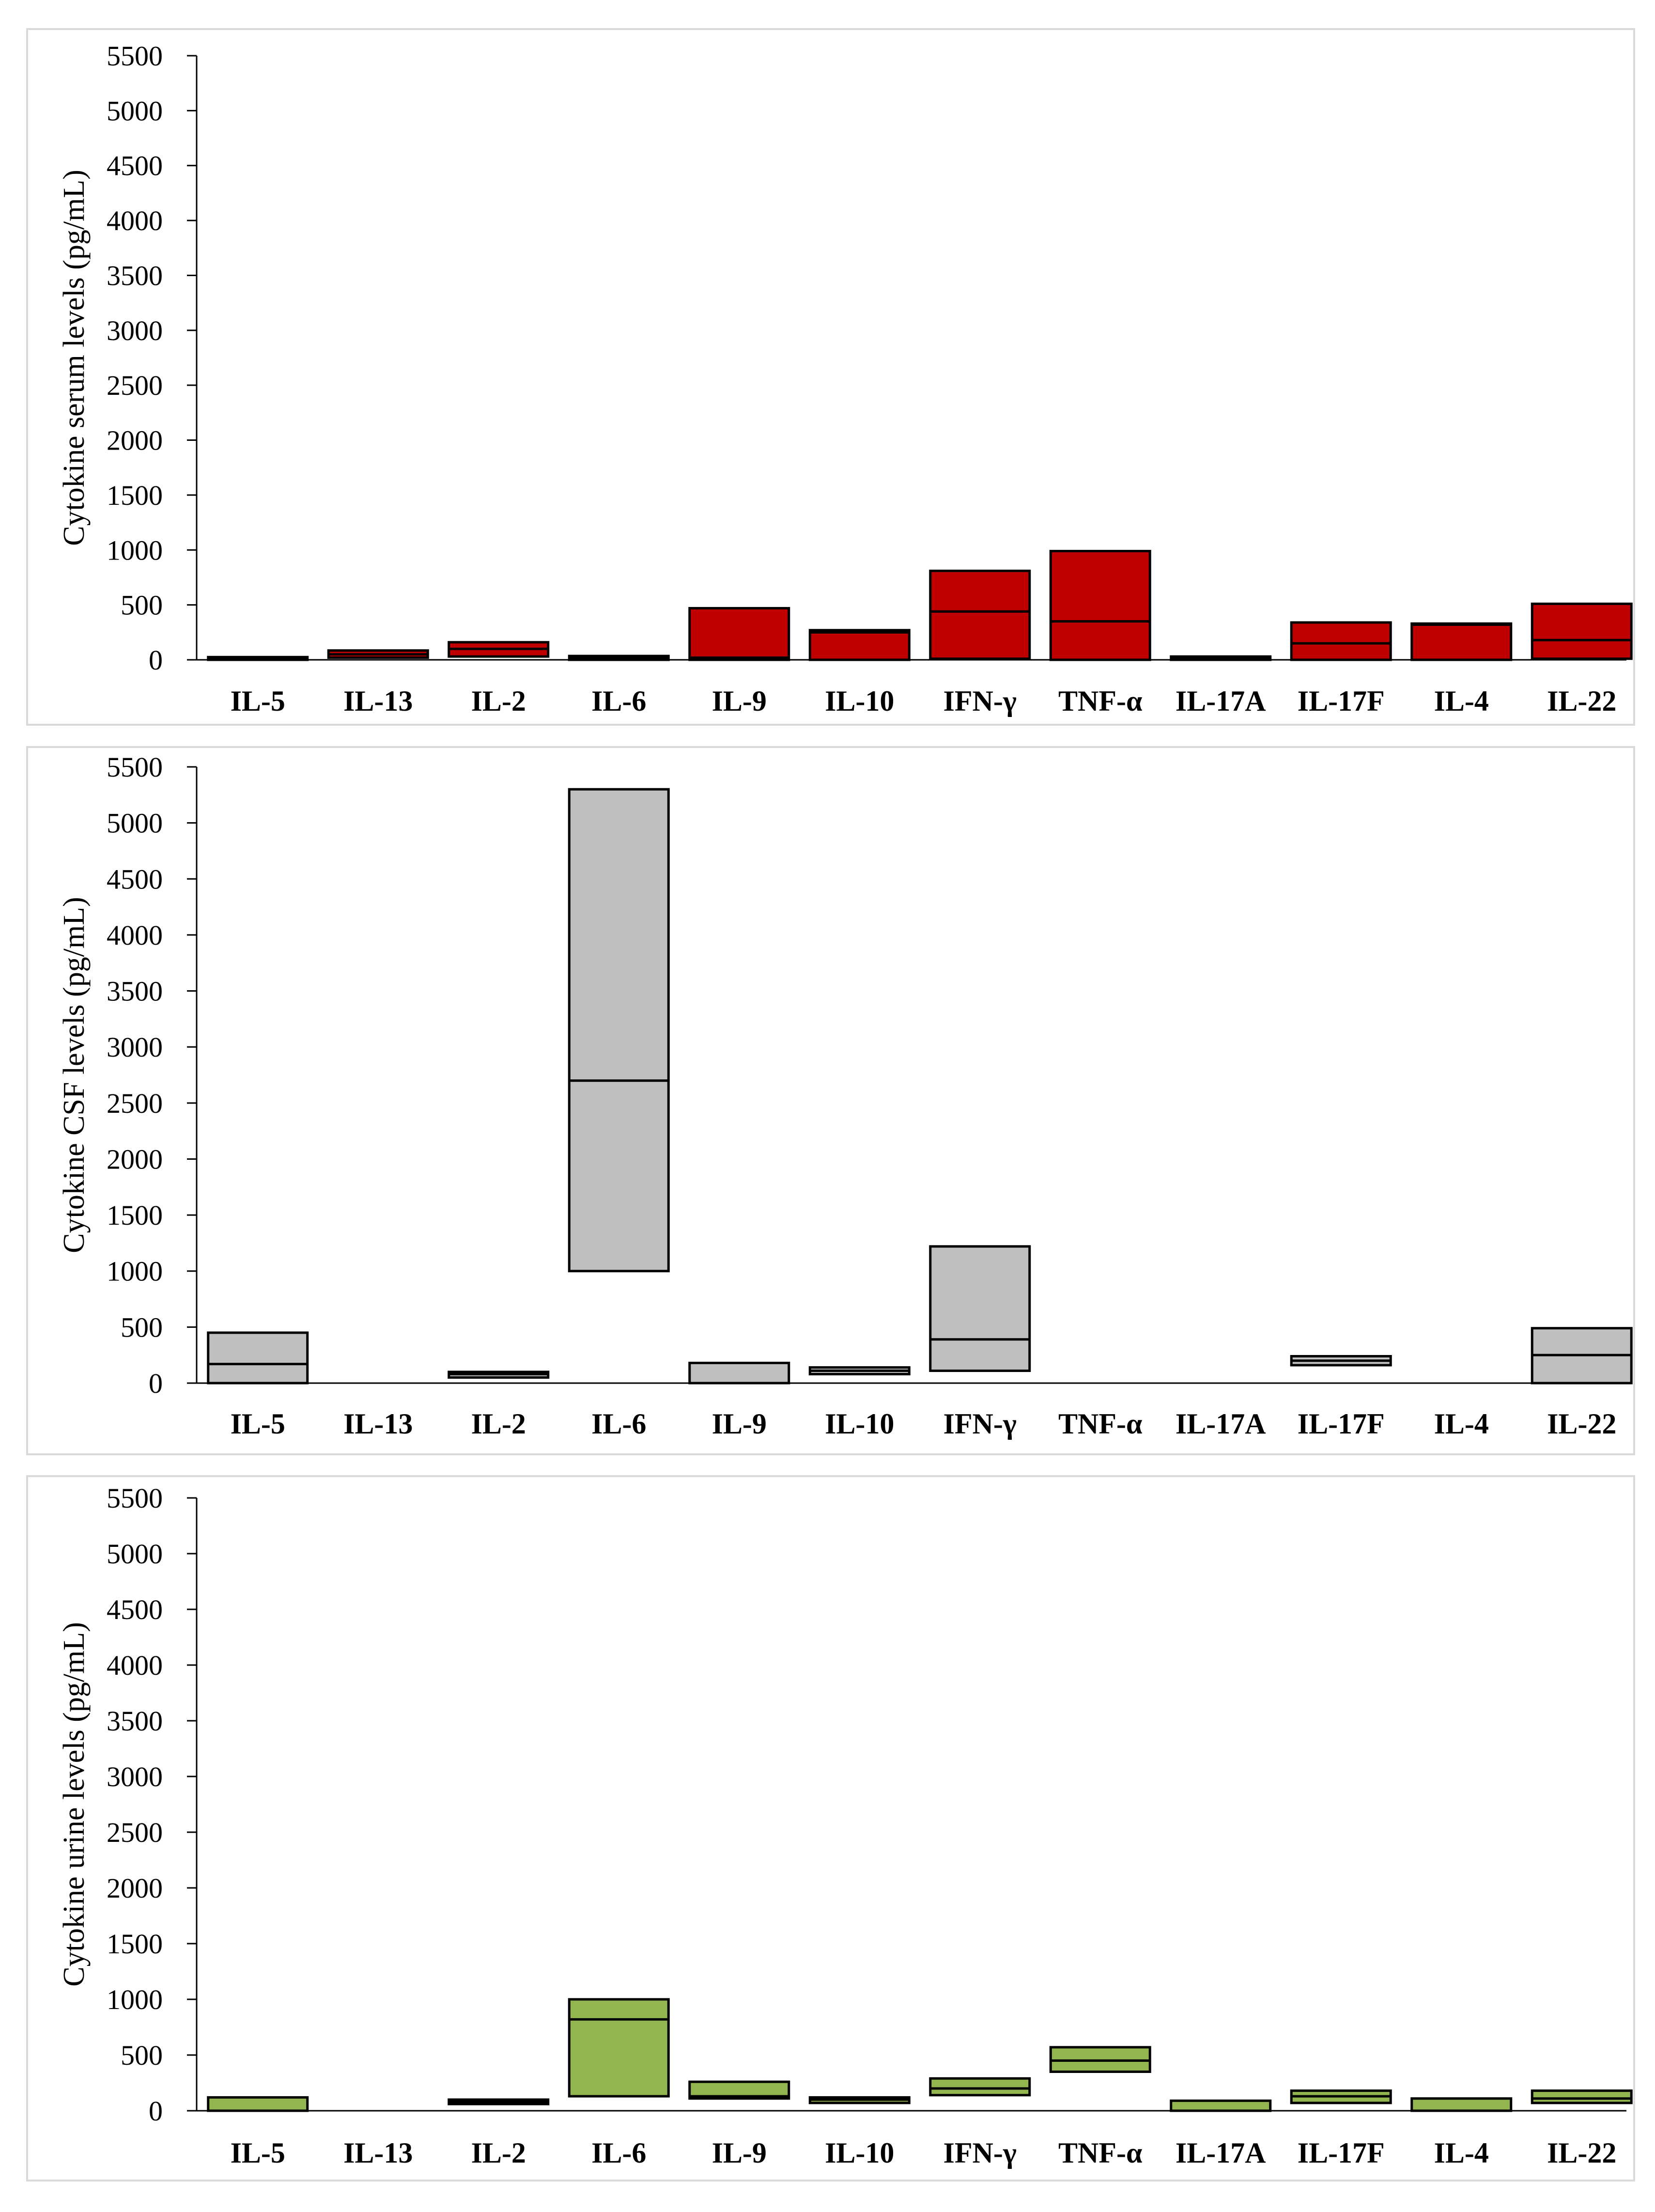 The height and width of the screenshot is (2212, 1655). What do you see at coordinates (135, 220) in the screenshot?
I see `serum-y-tick-label: 4000` at bounding box center [135, 220].